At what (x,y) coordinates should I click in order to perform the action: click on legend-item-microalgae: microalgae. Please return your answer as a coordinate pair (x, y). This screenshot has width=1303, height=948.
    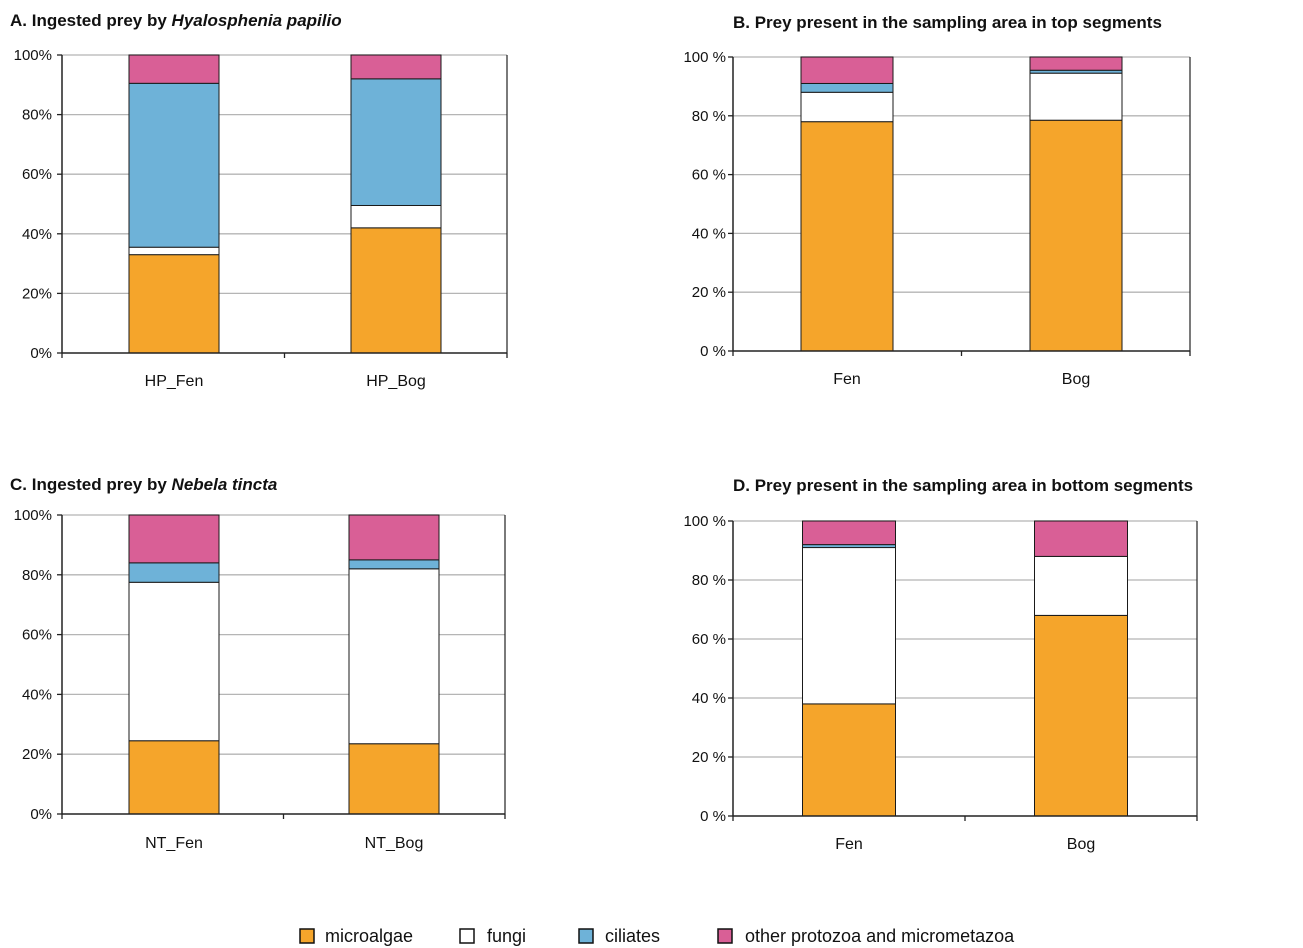
    Looking at the image, I should click on (356, 936).